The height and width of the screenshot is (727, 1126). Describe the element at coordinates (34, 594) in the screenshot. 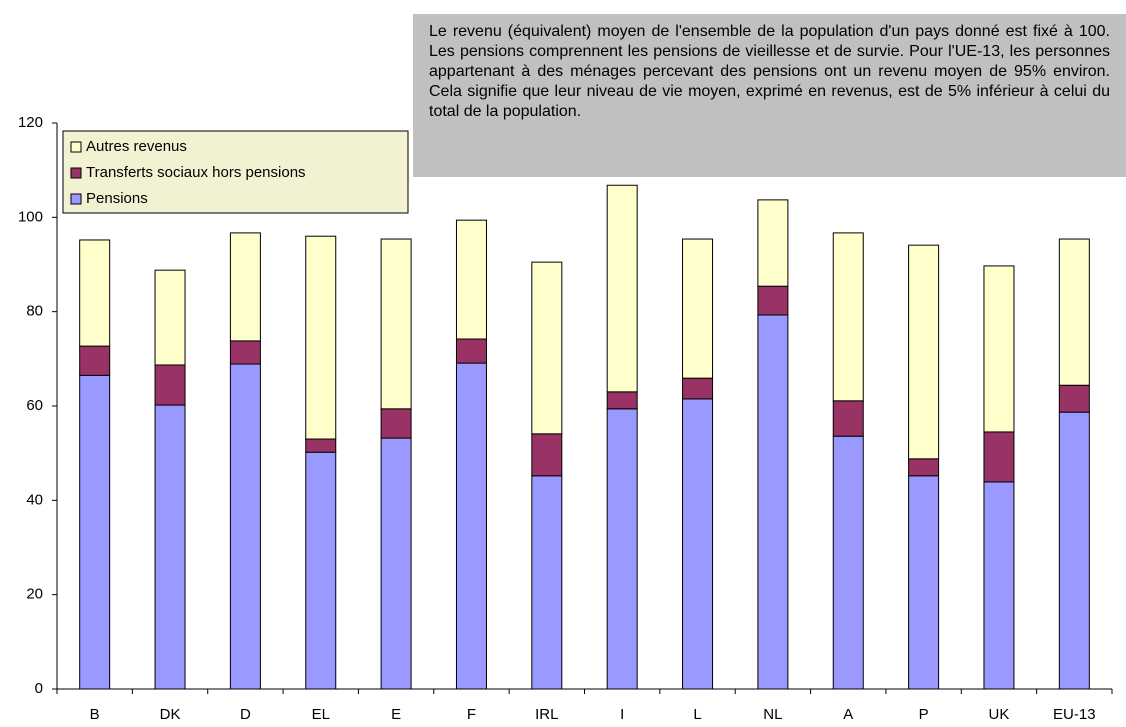

I see `y-tick-label: 20` at that location.